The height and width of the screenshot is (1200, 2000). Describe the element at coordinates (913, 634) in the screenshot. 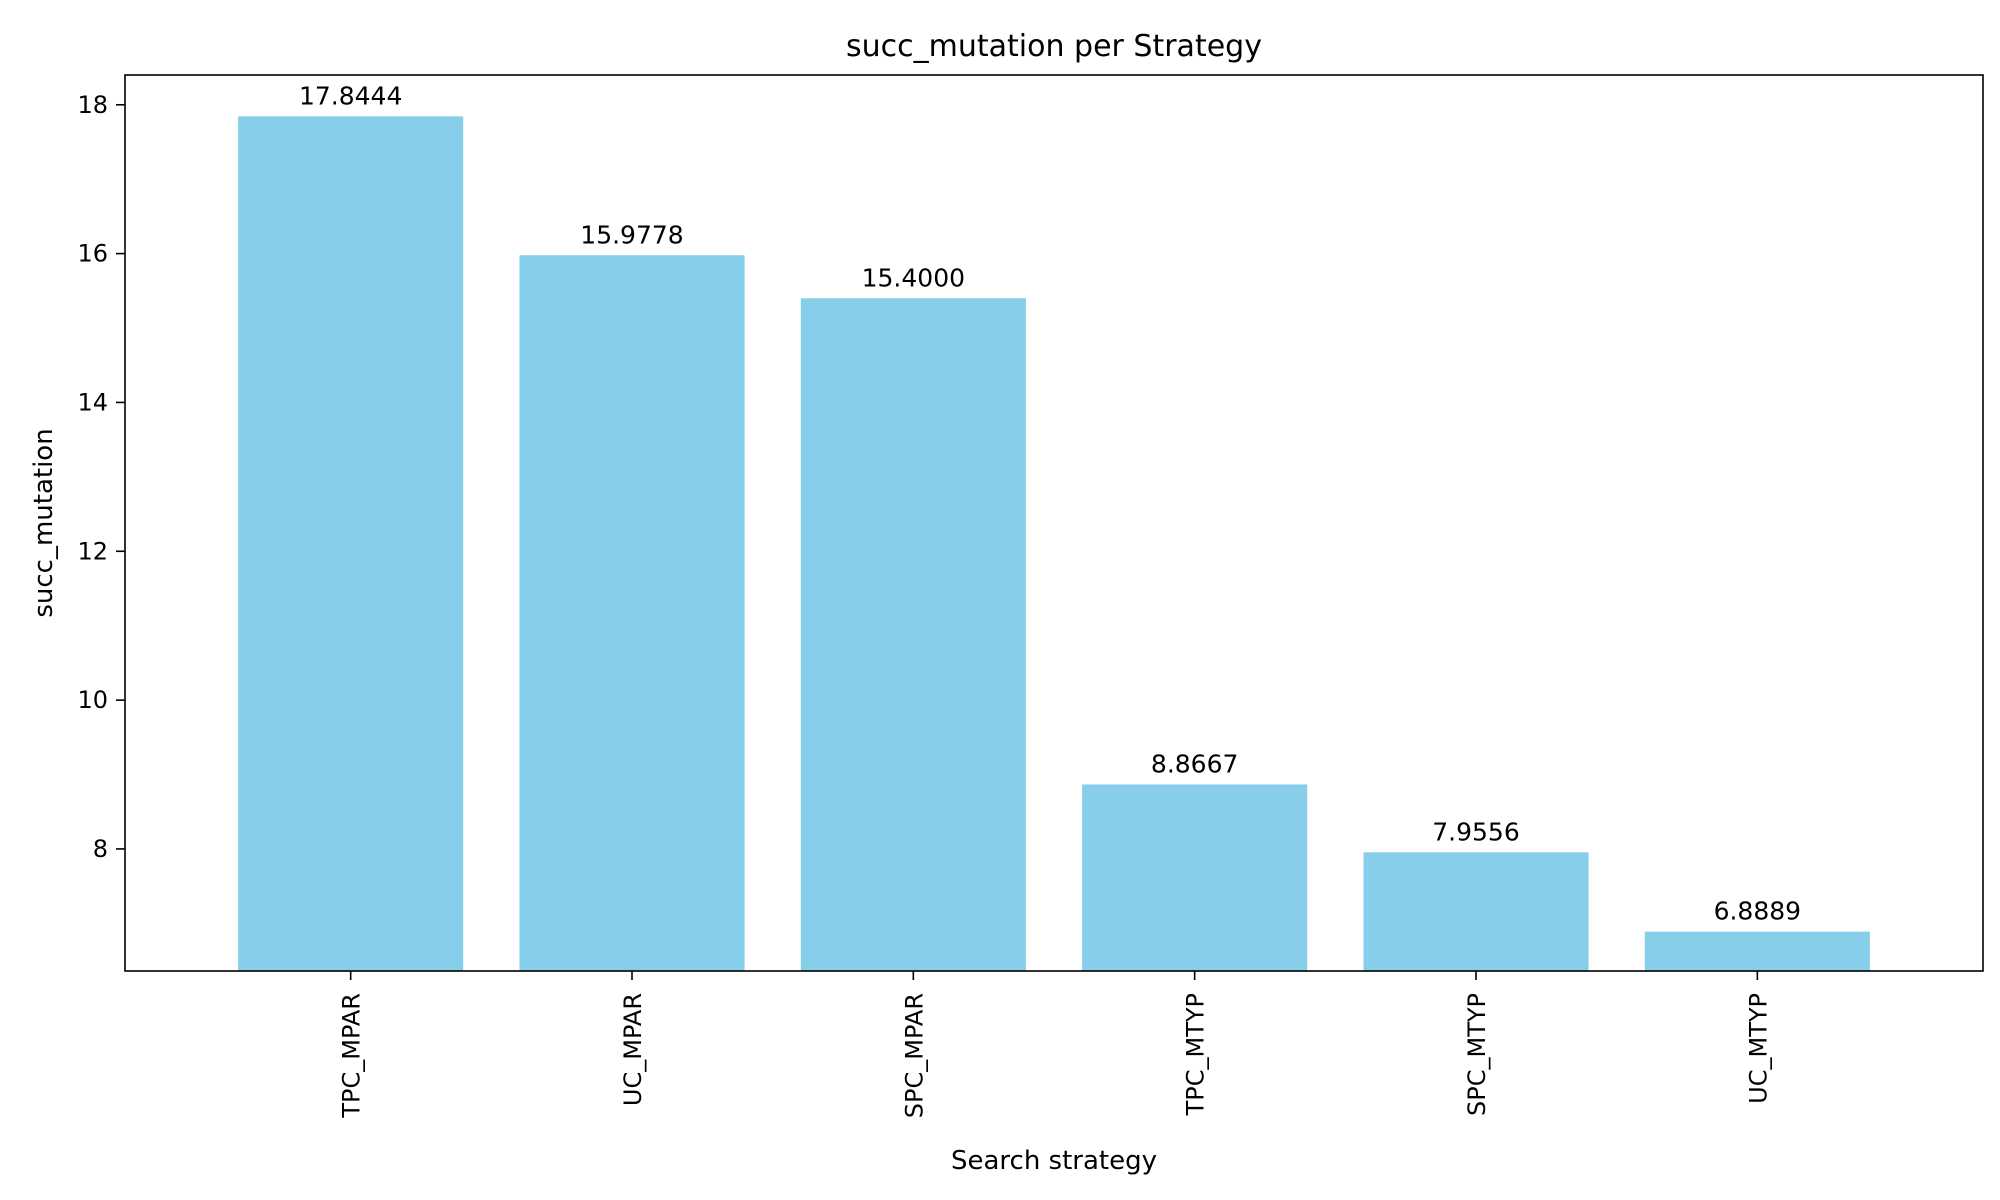

I see `bar-spc-mpar` at that location.